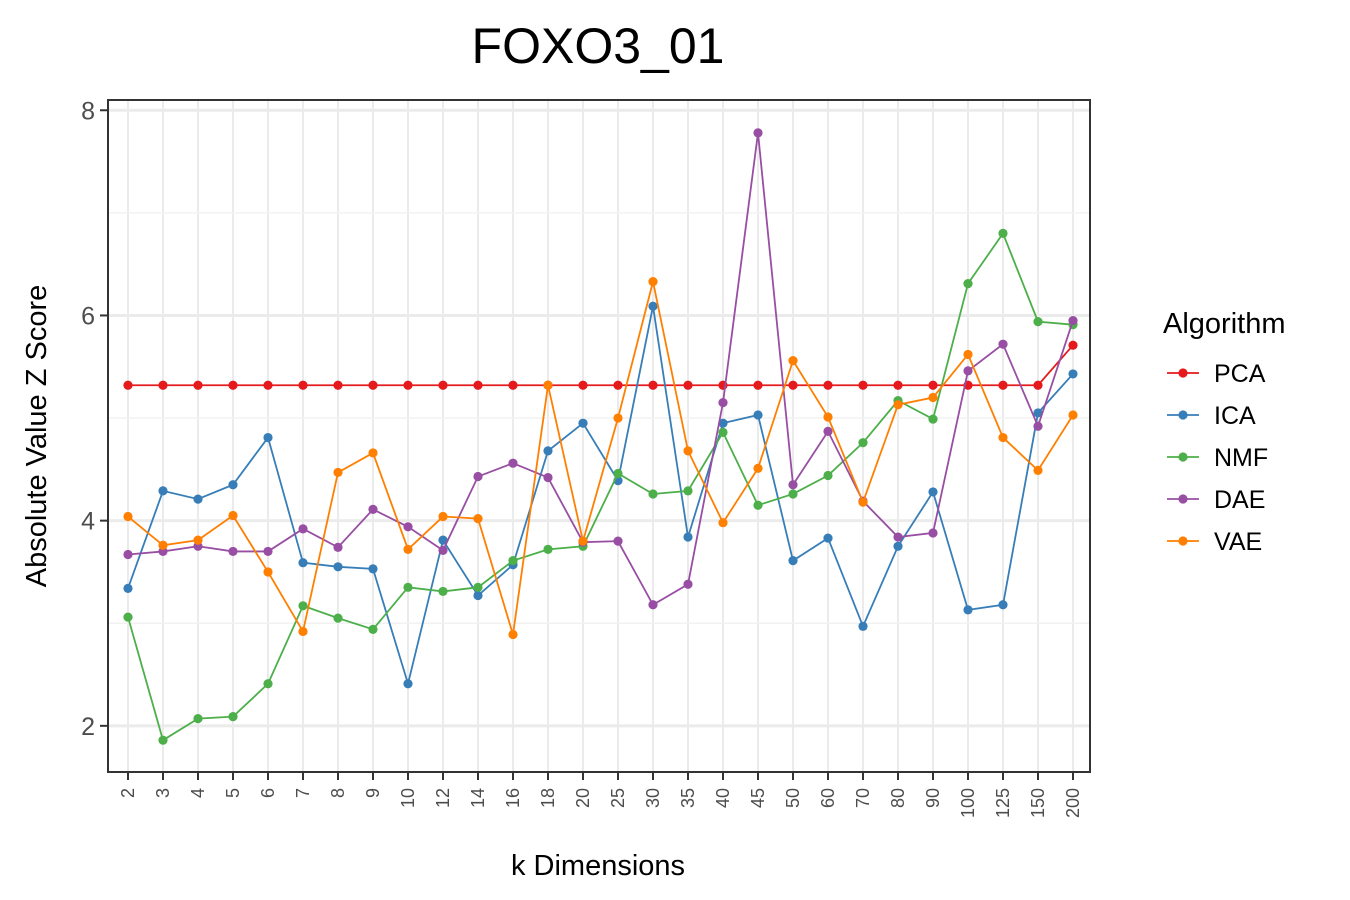  Describe the element at coordinates (598, 46) in the screenshot. I see `chart-title: FOXO3_01` at that location.